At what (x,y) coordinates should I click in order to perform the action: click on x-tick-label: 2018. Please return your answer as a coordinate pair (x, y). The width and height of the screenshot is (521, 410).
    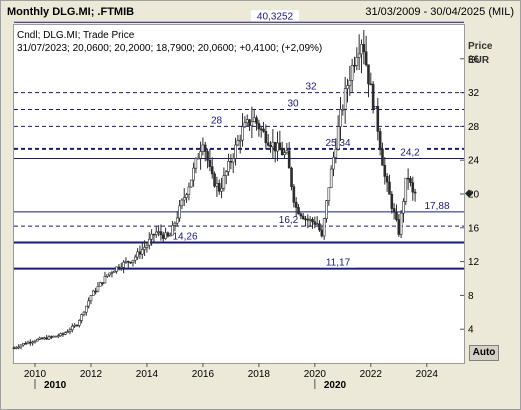
    Looking at the image, I should click on (259, 374).